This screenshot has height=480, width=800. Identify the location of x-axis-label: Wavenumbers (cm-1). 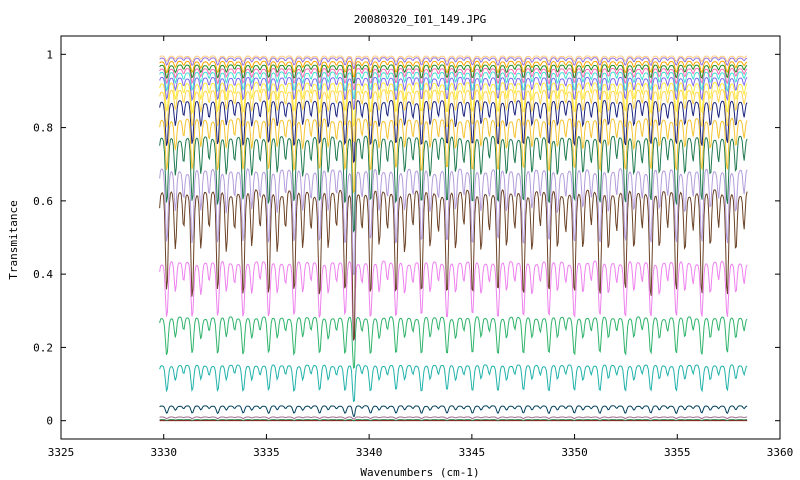
(419, 472).